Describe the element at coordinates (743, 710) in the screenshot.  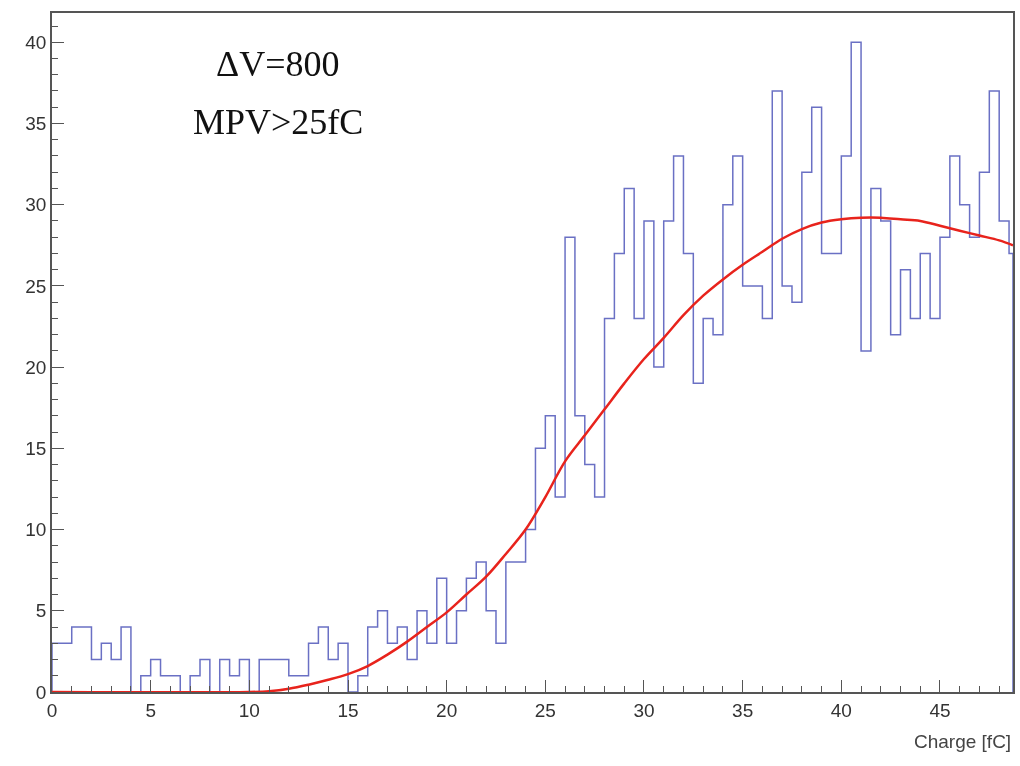
I see `x-tick-label: 35` at that location.